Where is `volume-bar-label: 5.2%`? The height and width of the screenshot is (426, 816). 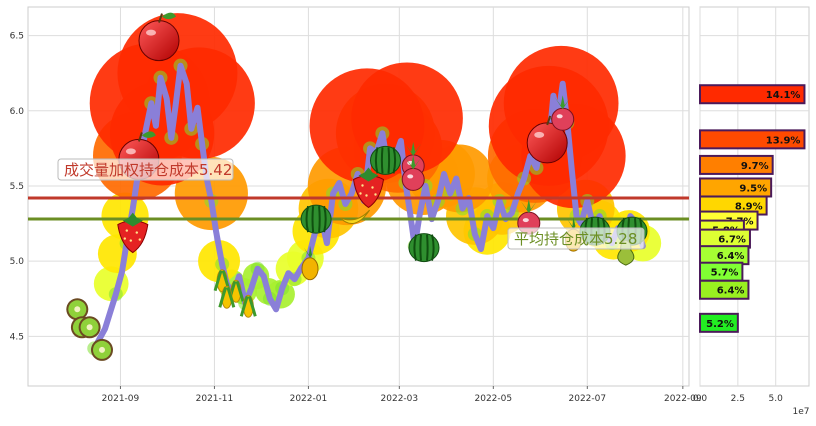 volume-bar-label: 5.2% is located at coordinates (720, 324).